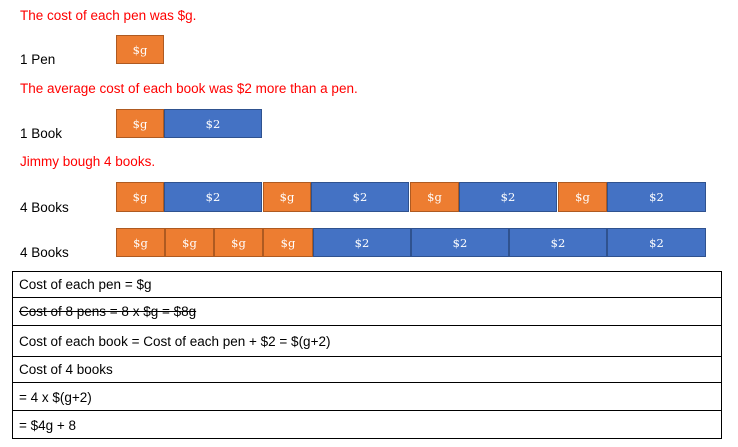 This screenshot has height=447, width=738. Describe the element at coordinates (38, 59) in the screenshot. I see `label-one-pen: 1 Pen` at that location.